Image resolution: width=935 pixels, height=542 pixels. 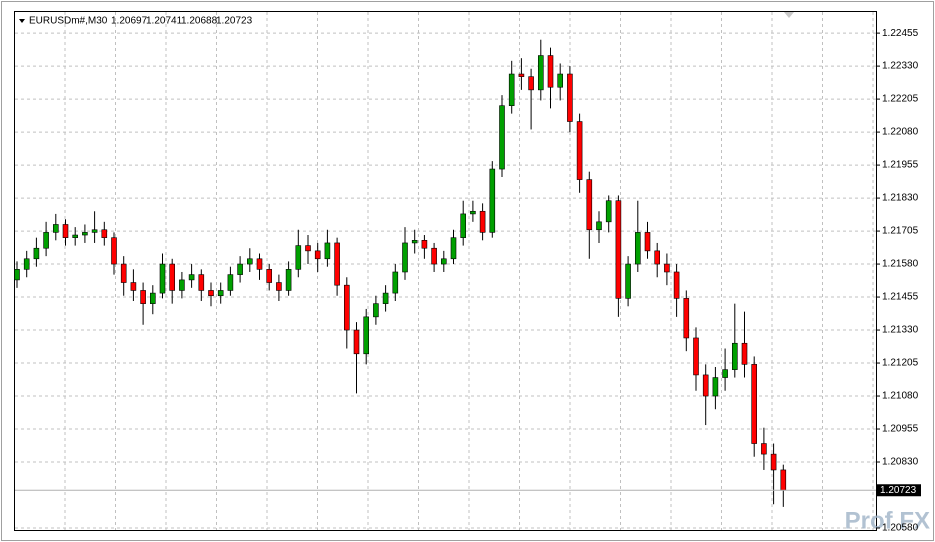 I want to click on y-tick-label: 1.21455, so click(x=900, y=297).